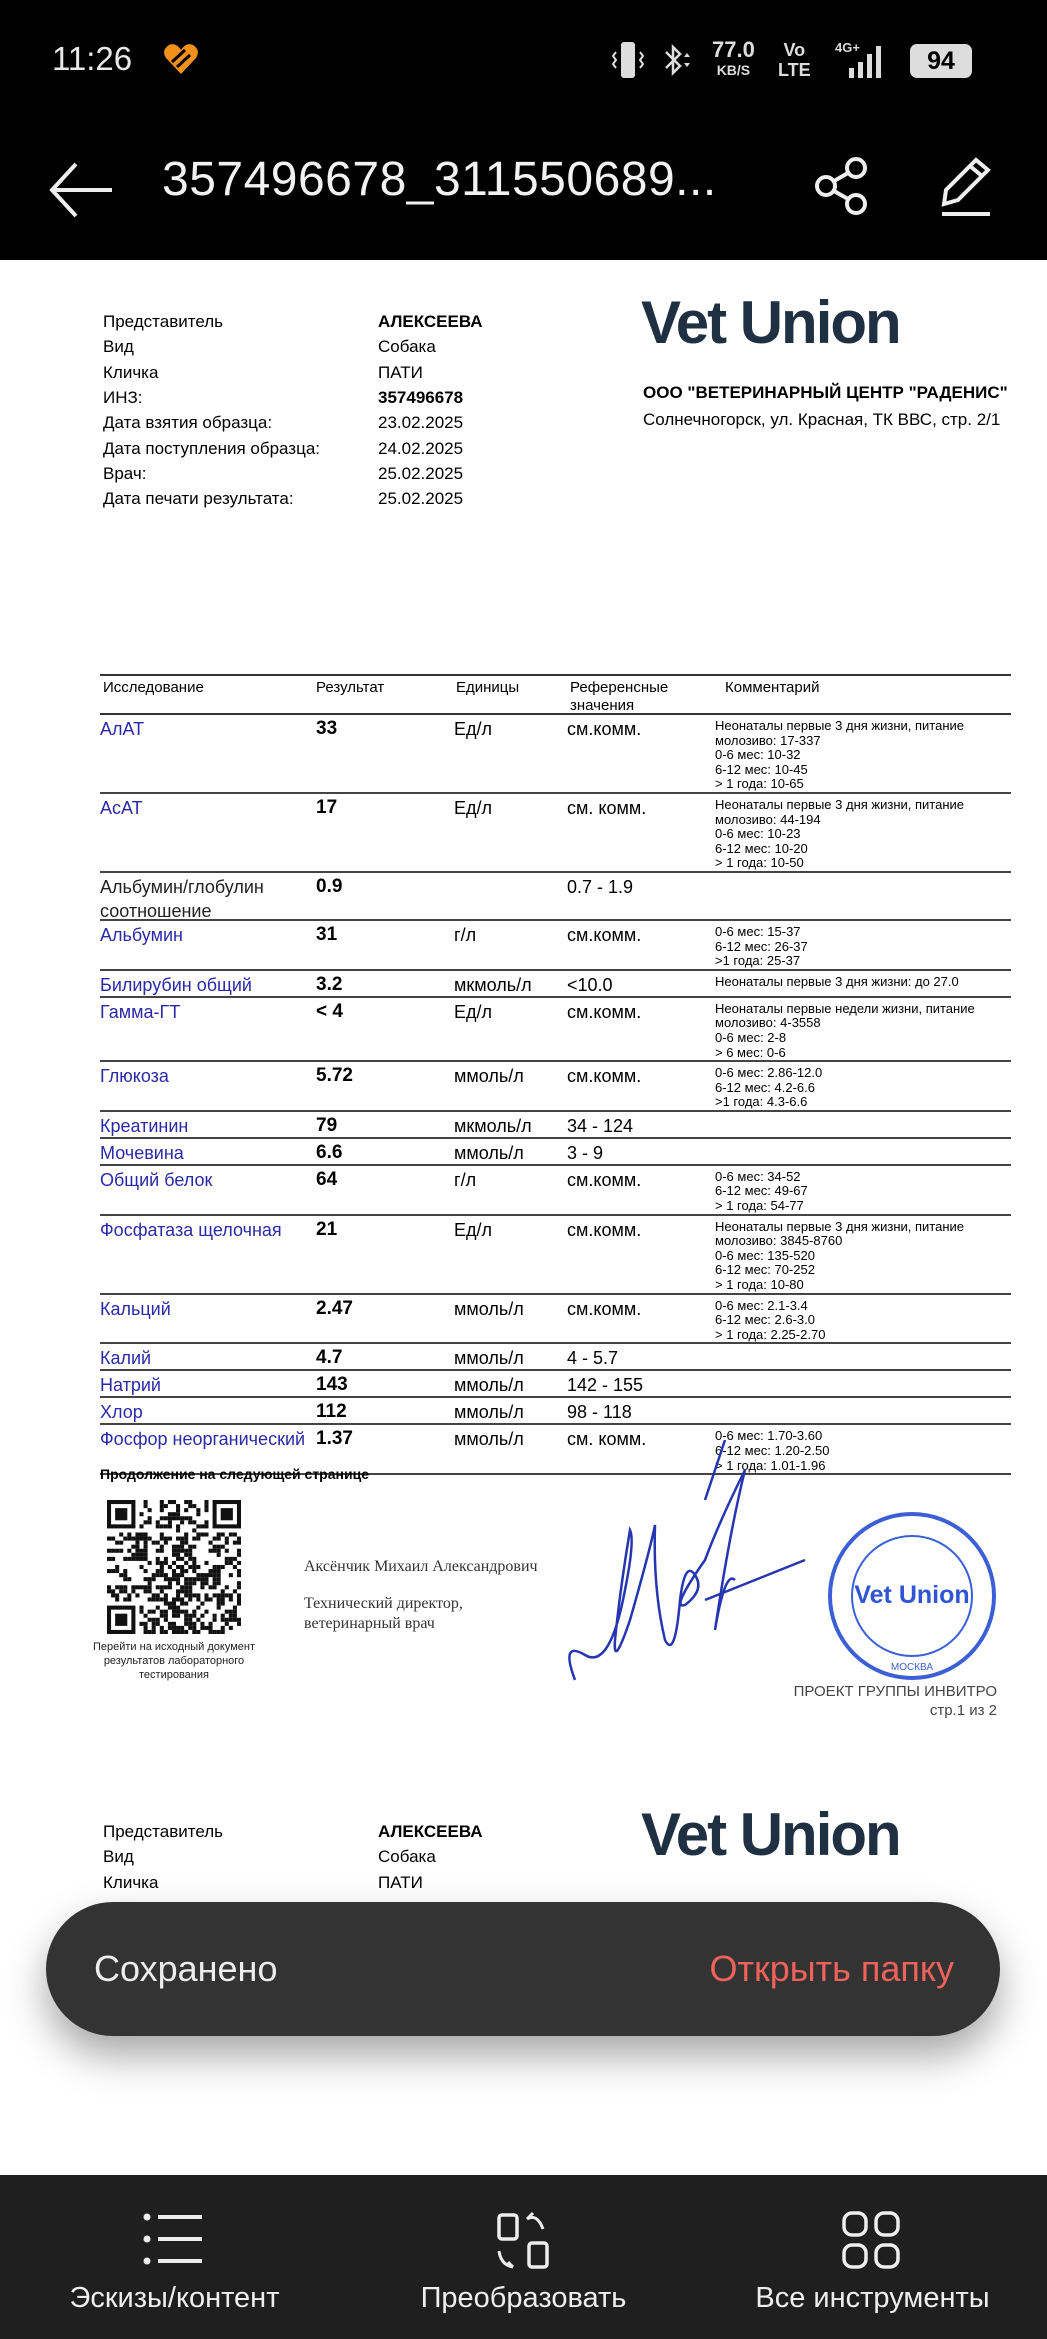  I want to click on test-unit: Ед/л, so click(473, 807).